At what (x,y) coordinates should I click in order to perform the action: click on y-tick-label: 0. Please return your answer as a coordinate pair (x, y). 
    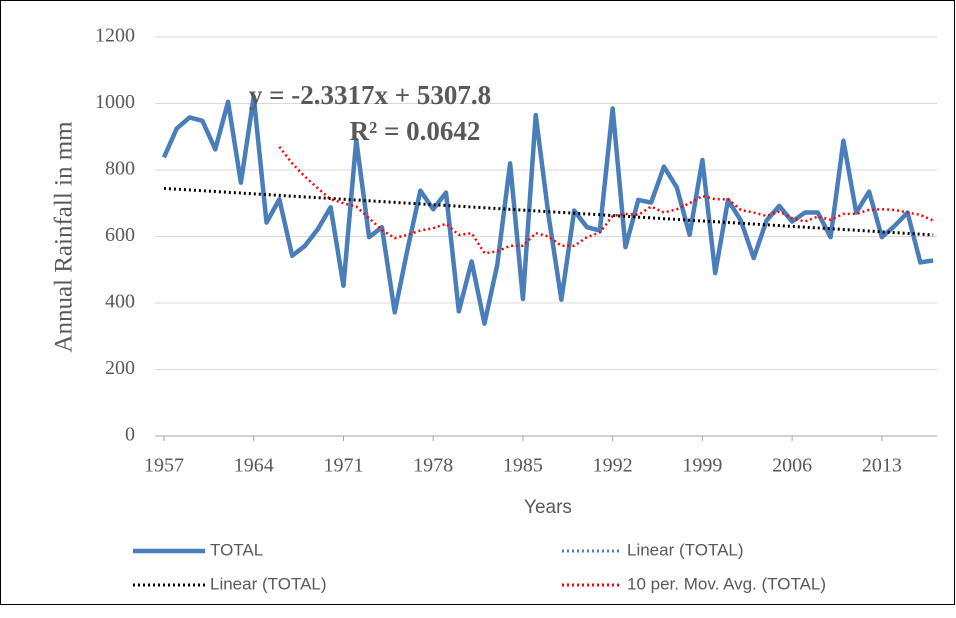
    Looking at the image, I should click on (130, 435).